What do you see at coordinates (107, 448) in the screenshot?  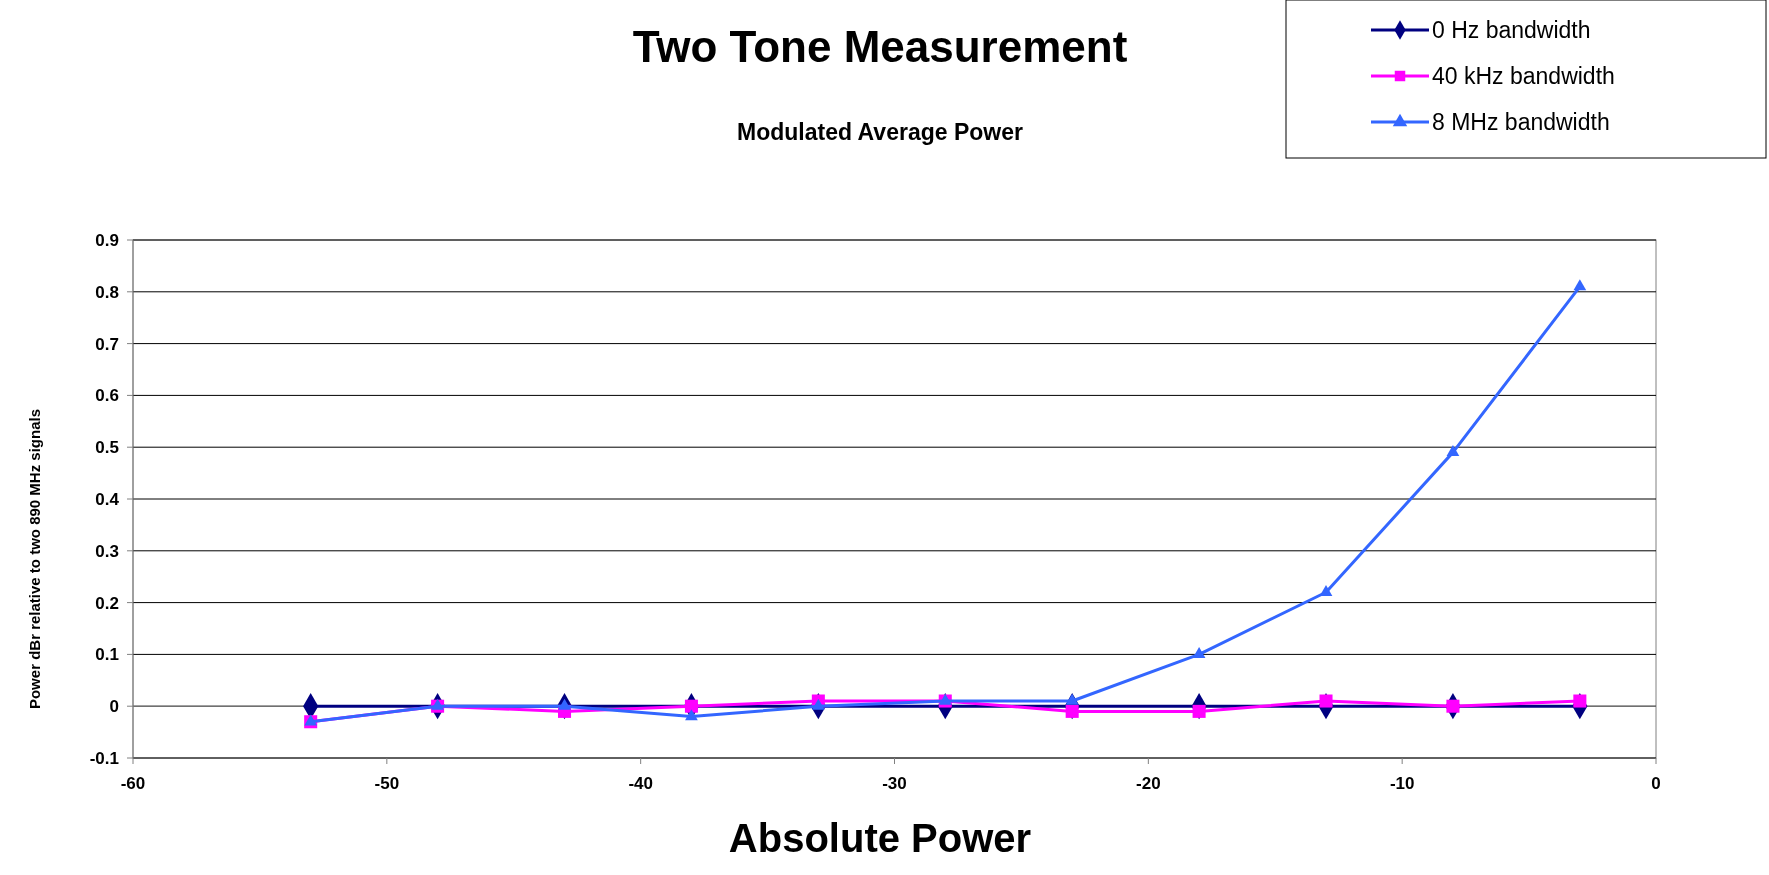 I see `y-tick-label: 0.5` at bounding box center [107, 448].